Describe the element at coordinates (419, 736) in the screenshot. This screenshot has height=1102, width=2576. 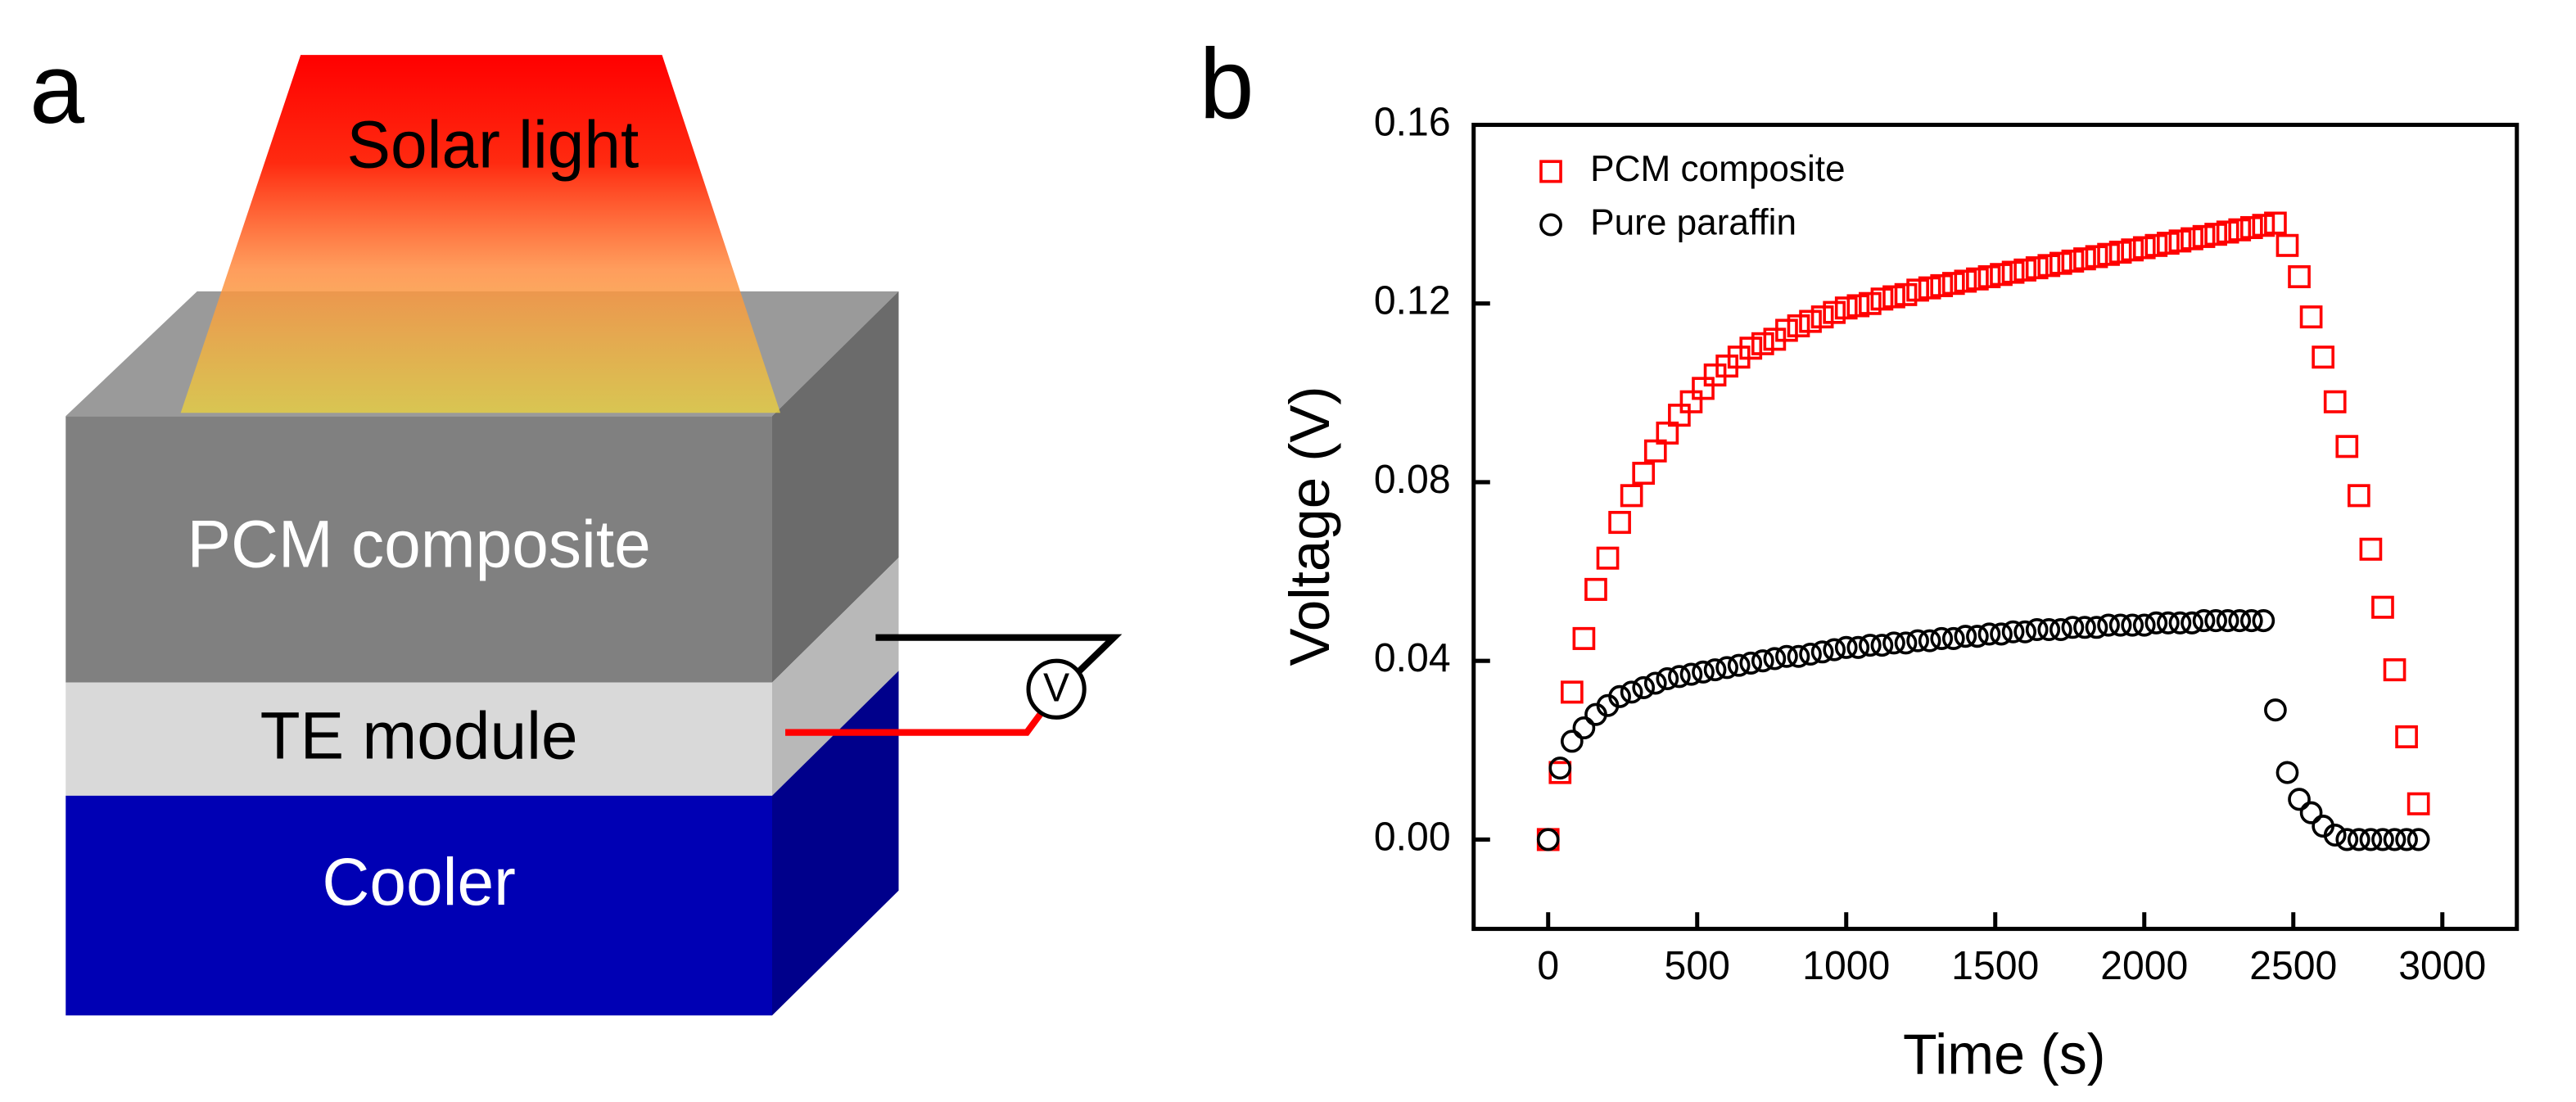
I see `layer-label: TE module` at that location.